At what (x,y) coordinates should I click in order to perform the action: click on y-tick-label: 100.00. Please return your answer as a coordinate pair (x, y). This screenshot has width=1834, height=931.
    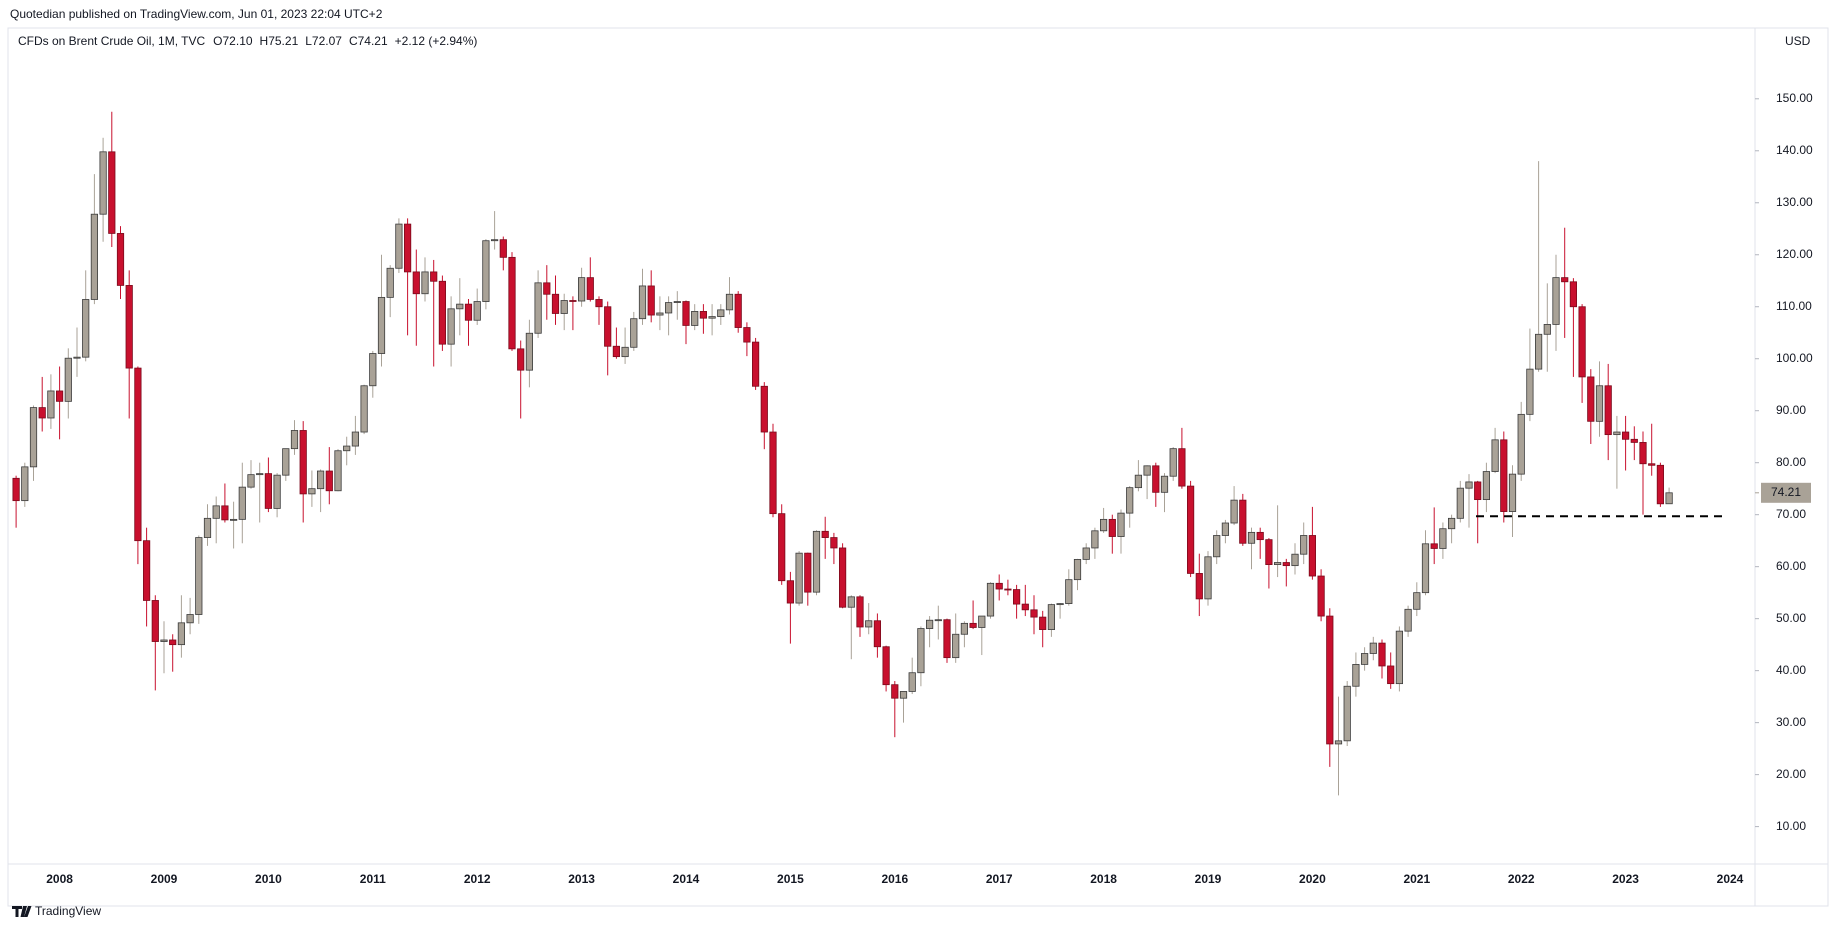
    Looking at the image, I should click on (1794, 358).